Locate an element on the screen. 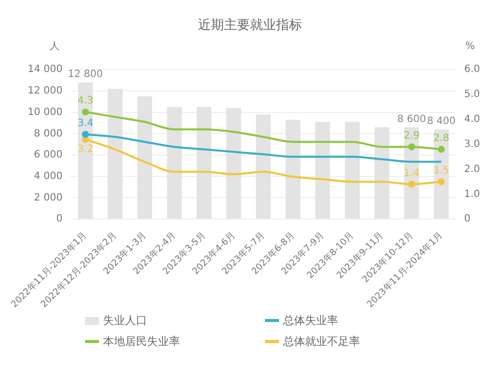 This screenshot has width=500, height=377. data-label: 8 400 is located at coordinates (441, 121).